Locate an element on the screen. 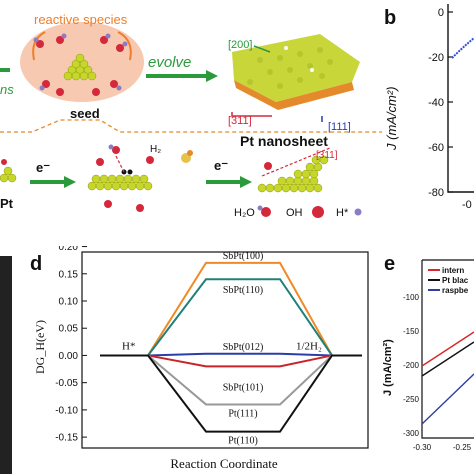  ytick-label-1: 0.15 is located at coordinates (69, 274).